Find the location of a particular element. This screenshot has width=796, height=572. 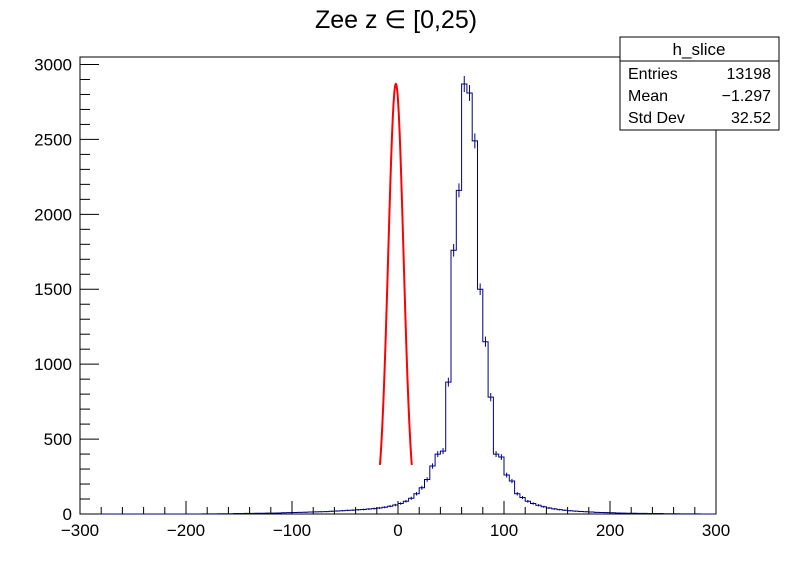

stats-label-stddev: Std Dev is located at coordinates (656, 118).